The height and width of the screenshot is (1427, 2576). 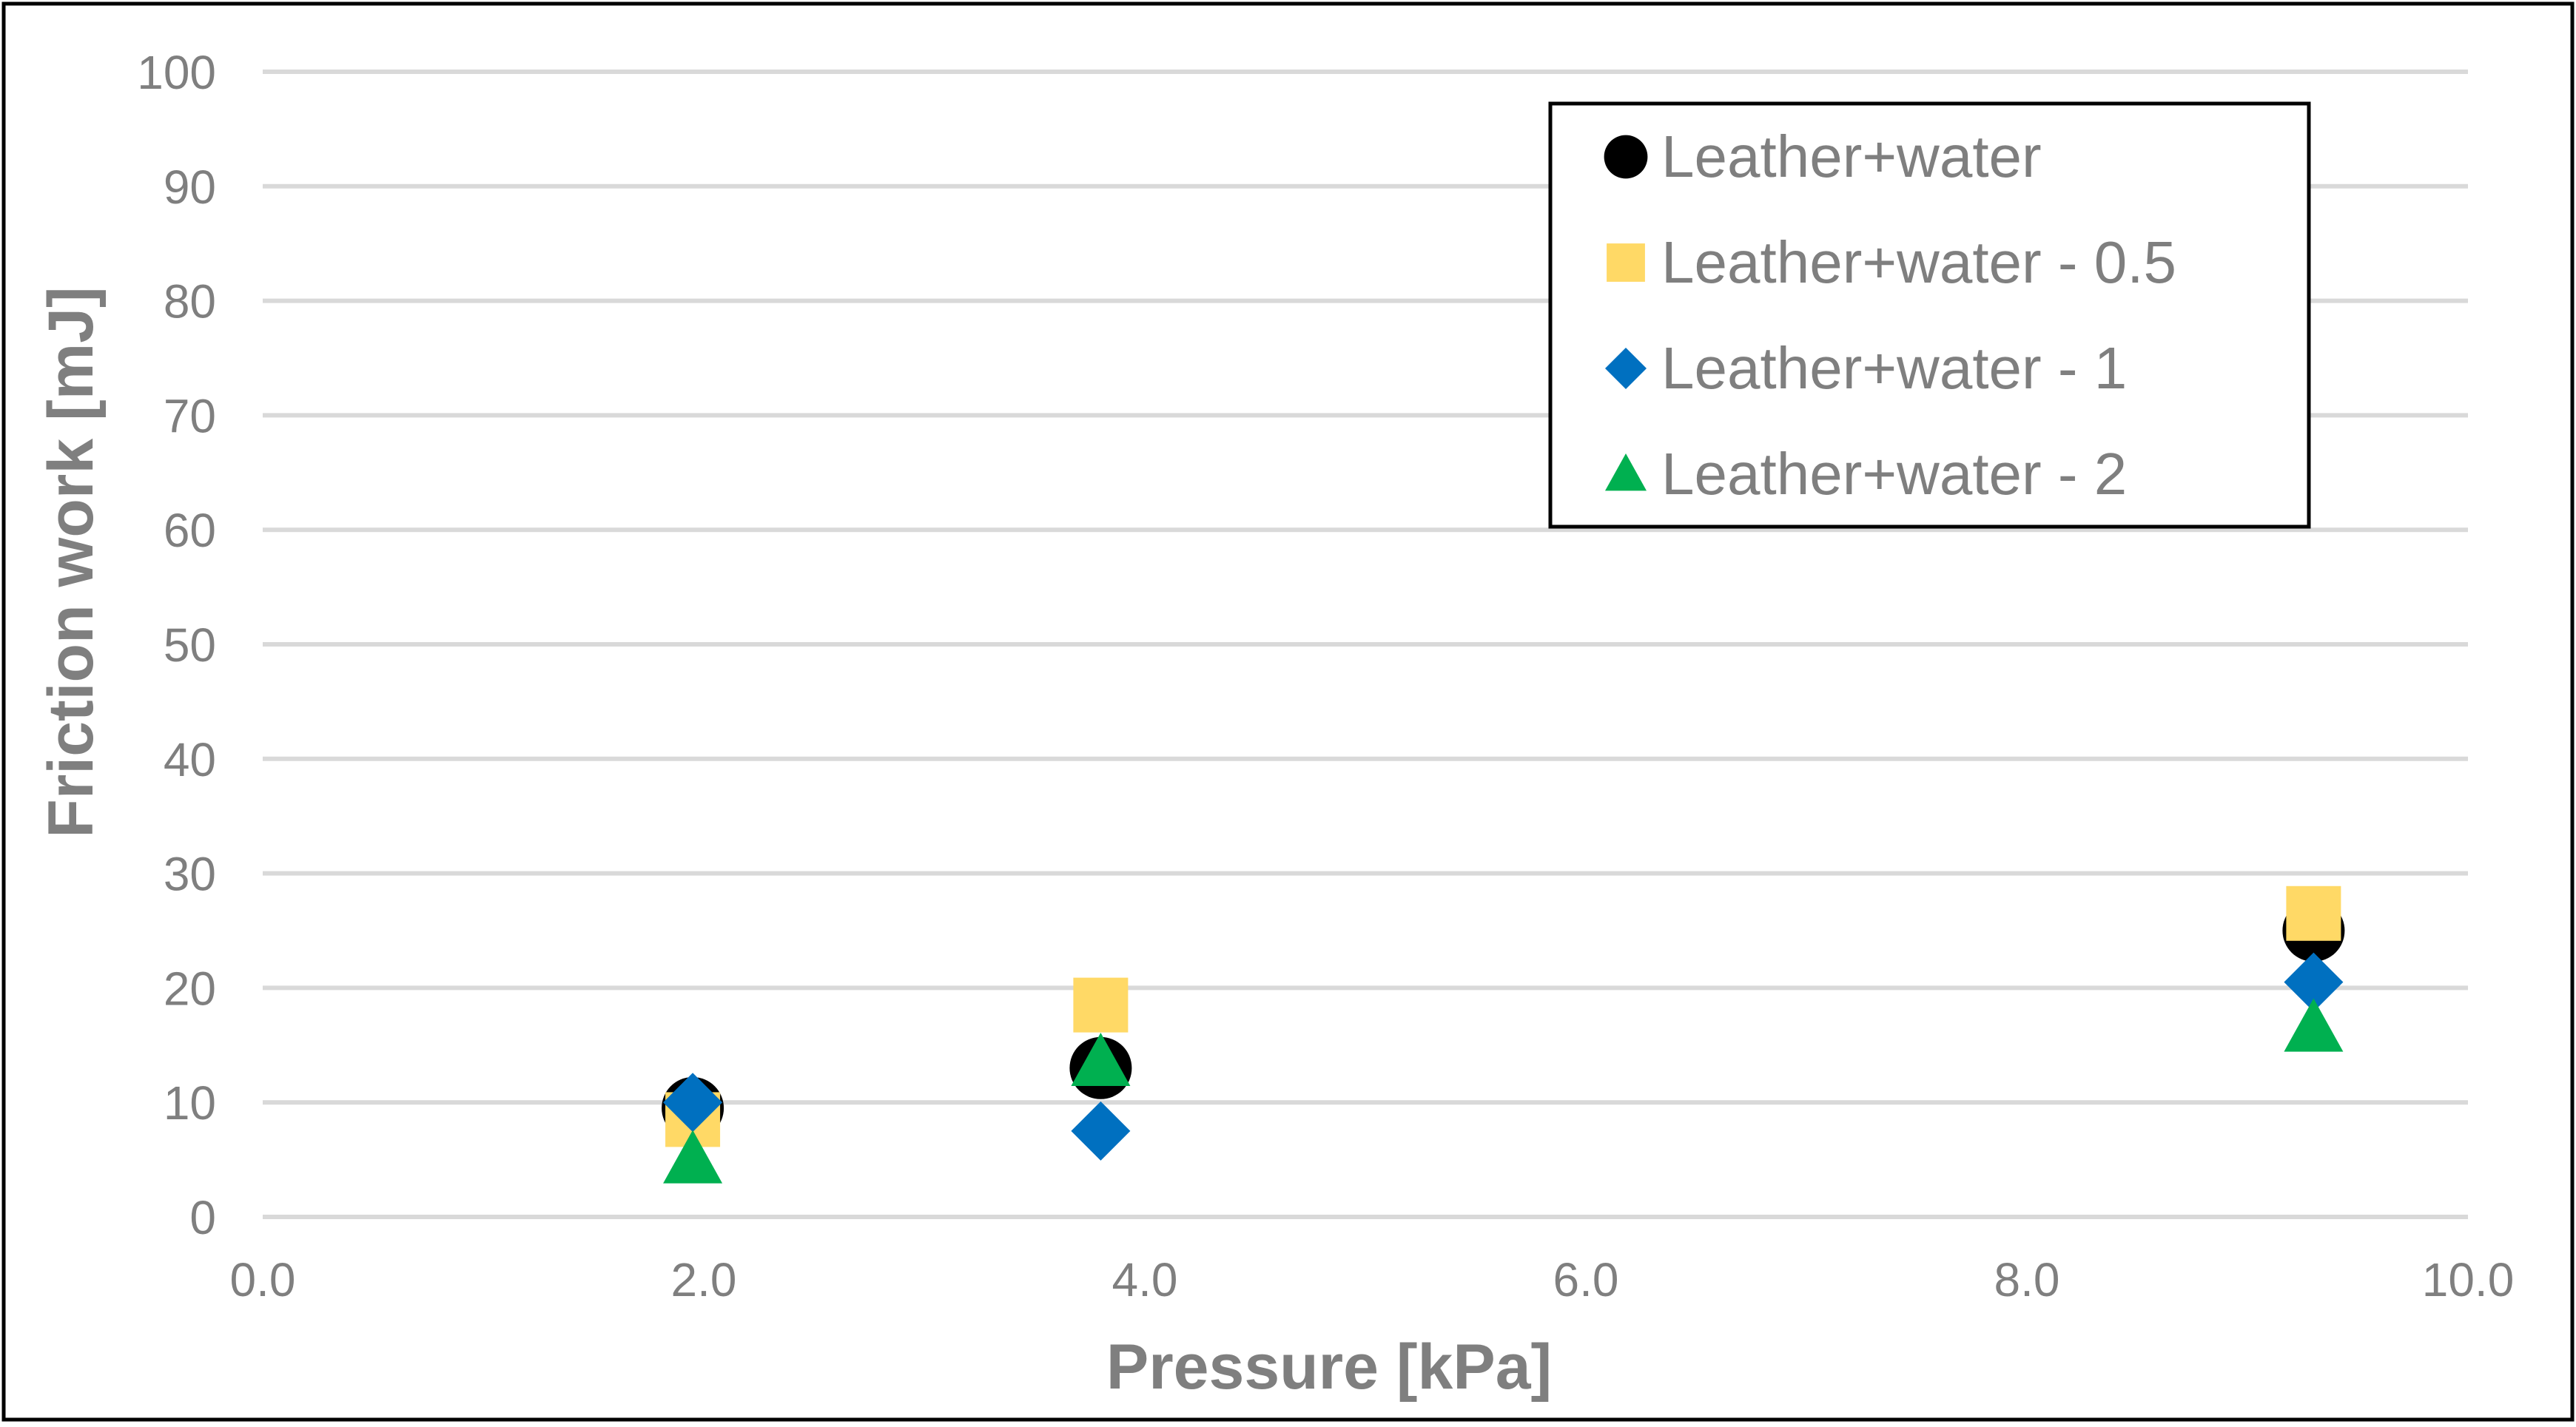 What do you see at coordinates (1586, 1279) in the screenshot?
I see `x-tick-label: 6.0` at bounding box center [1586, 1279].